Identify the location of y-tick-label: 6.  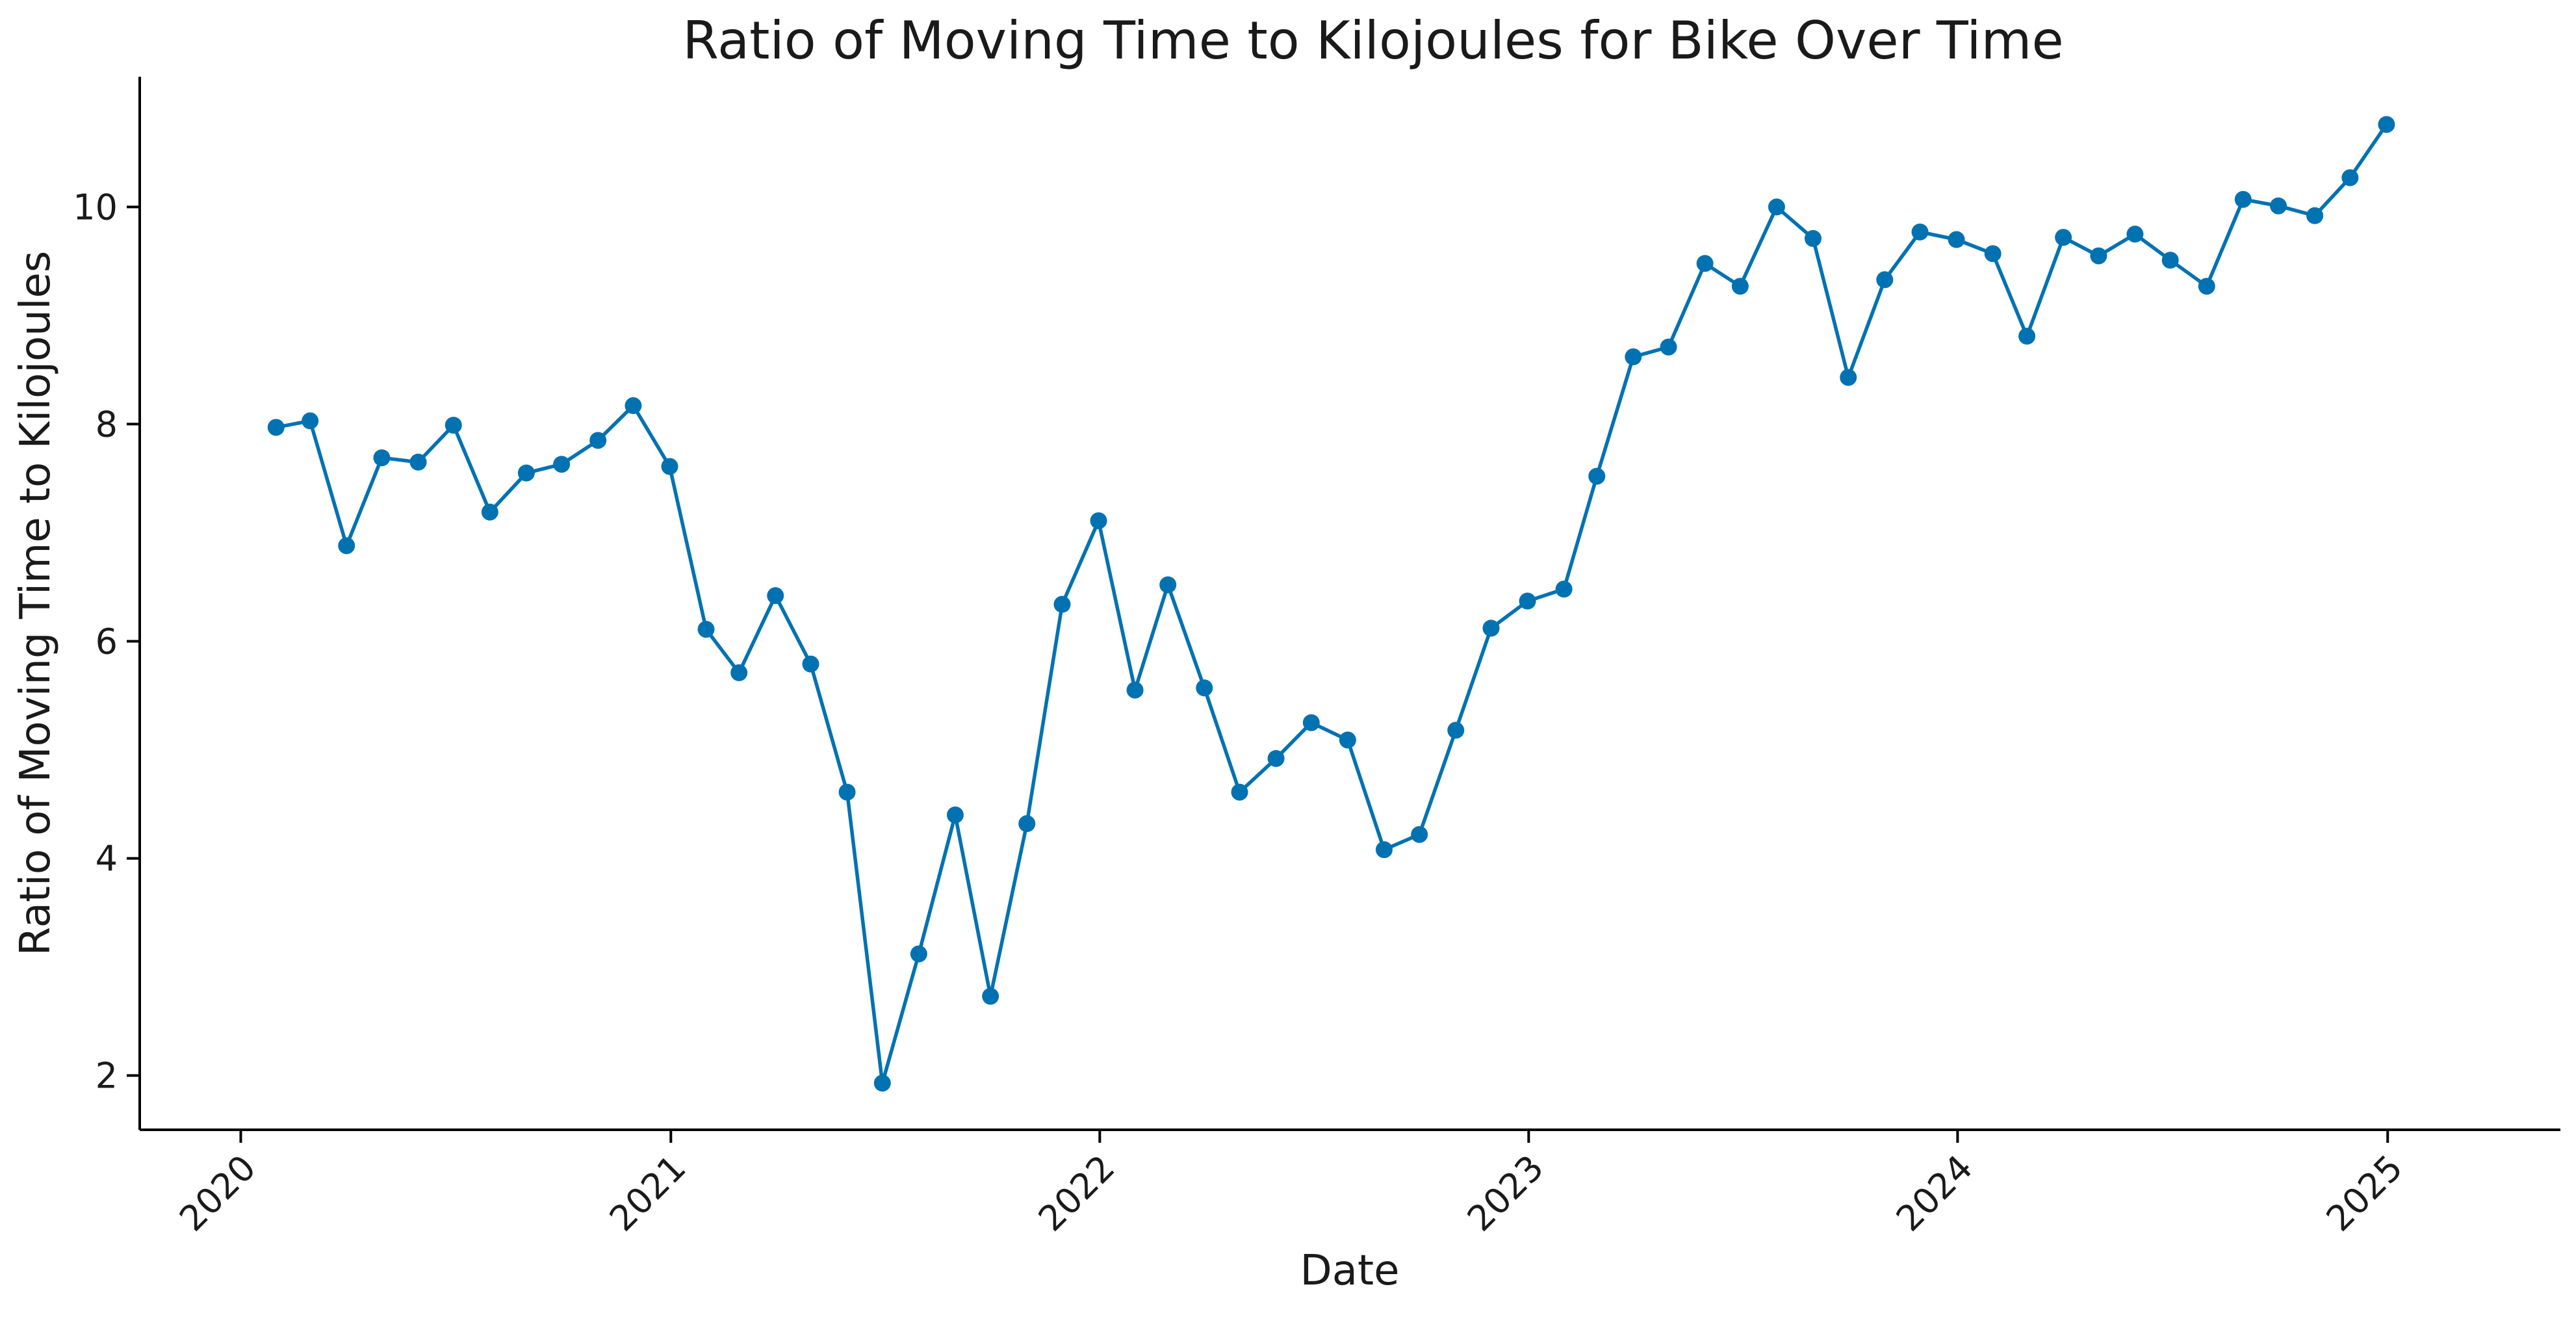
(107, 641).